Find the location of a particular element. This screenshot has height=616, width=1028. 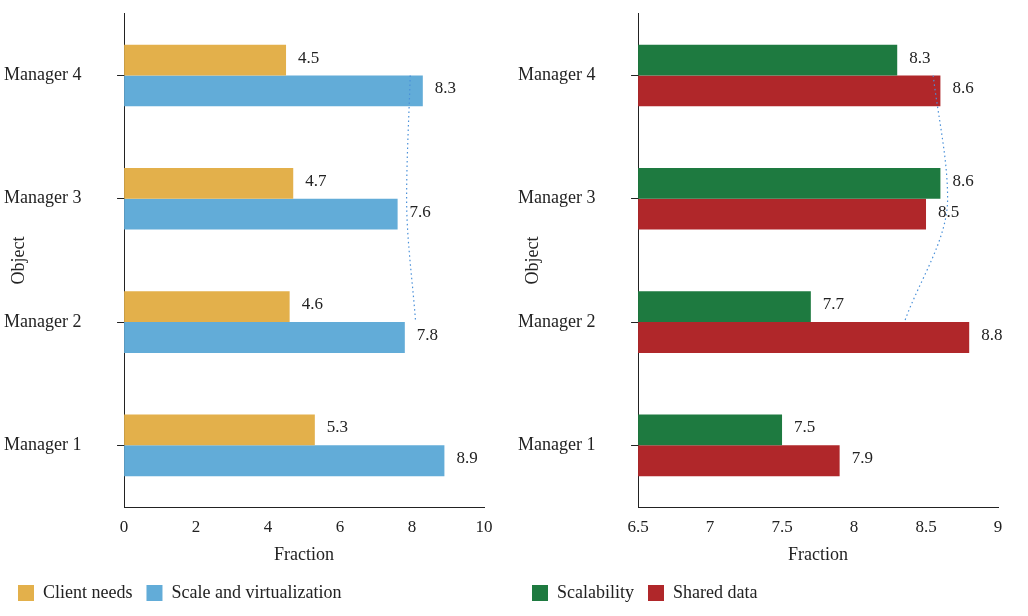

data-label: 7.8 is located at coordinates (427, 334).